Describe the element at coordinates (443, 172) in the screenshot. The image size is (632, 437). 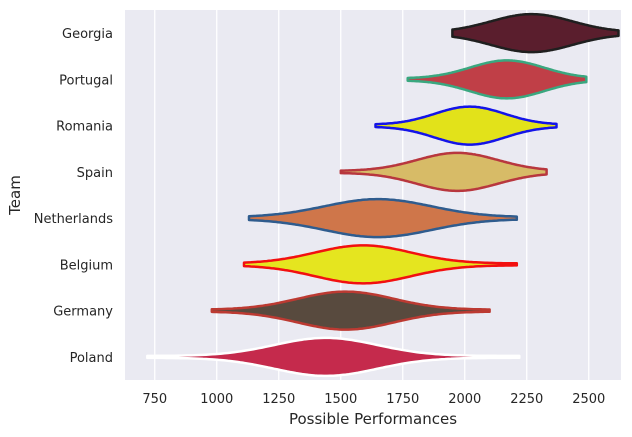
I see `violin-spain` at that location.